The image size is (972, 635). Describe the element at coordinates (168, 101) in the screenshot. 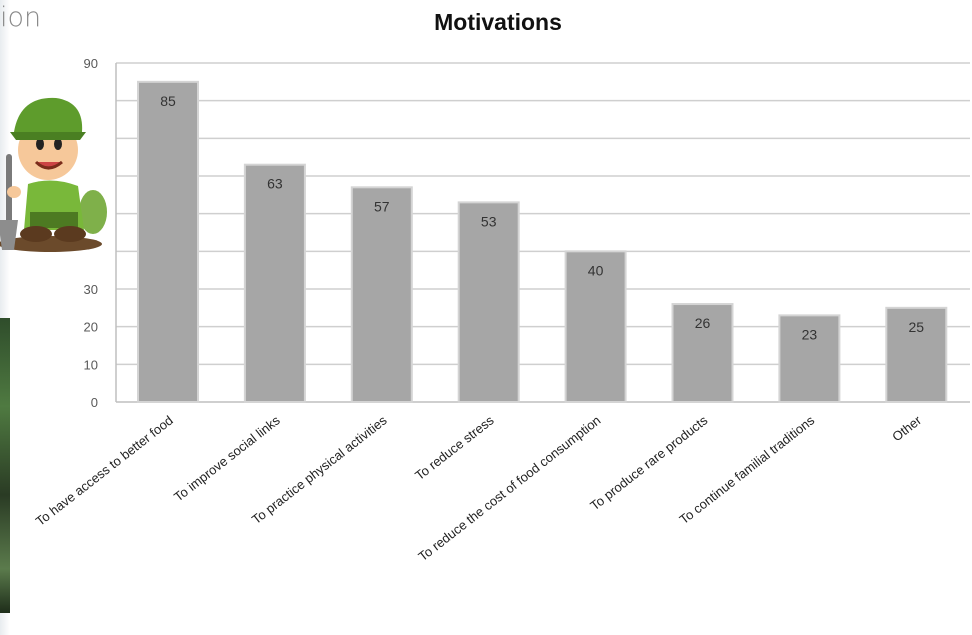

I see `data-label: 85` at that location.